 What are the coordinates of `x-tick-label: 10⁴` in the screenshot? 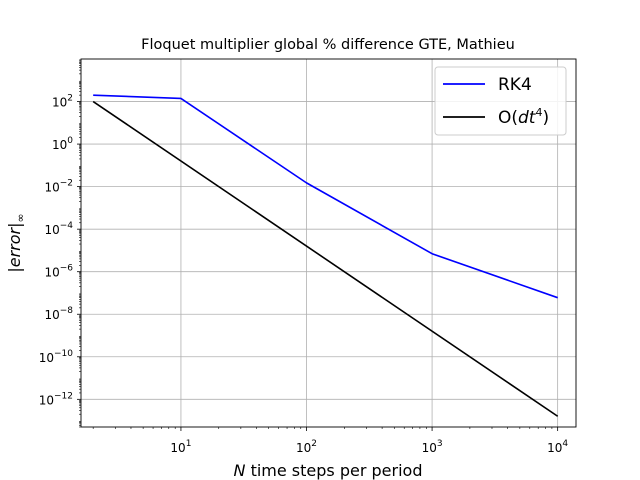 It's located at (557, 447).